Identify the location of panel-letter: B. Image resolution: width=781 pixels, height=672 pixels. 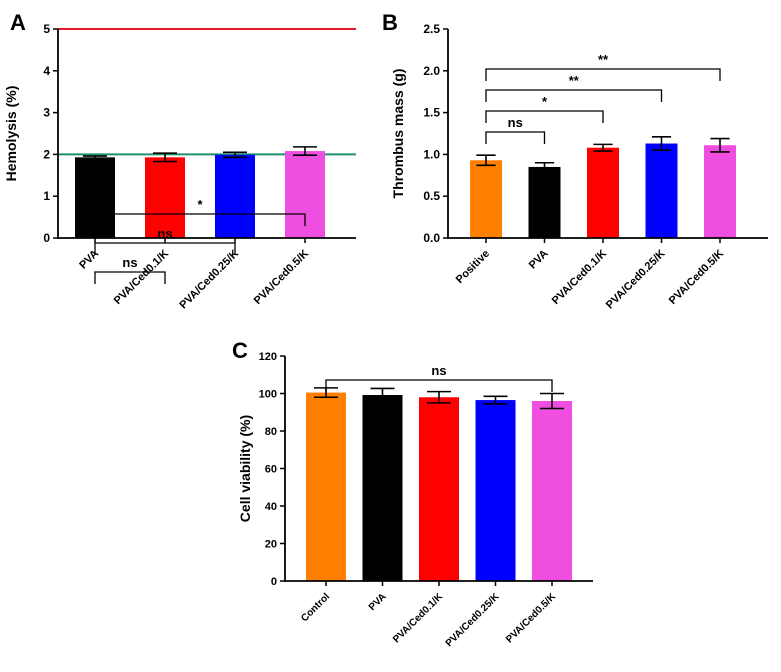
(390, 22).